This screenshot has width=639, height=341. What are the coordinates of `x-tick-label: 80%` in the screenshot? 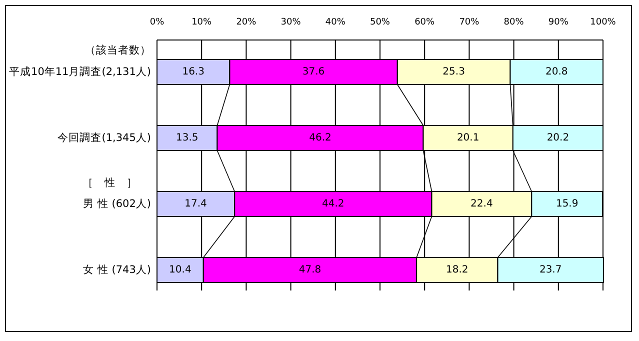 It's located at (514, 22).